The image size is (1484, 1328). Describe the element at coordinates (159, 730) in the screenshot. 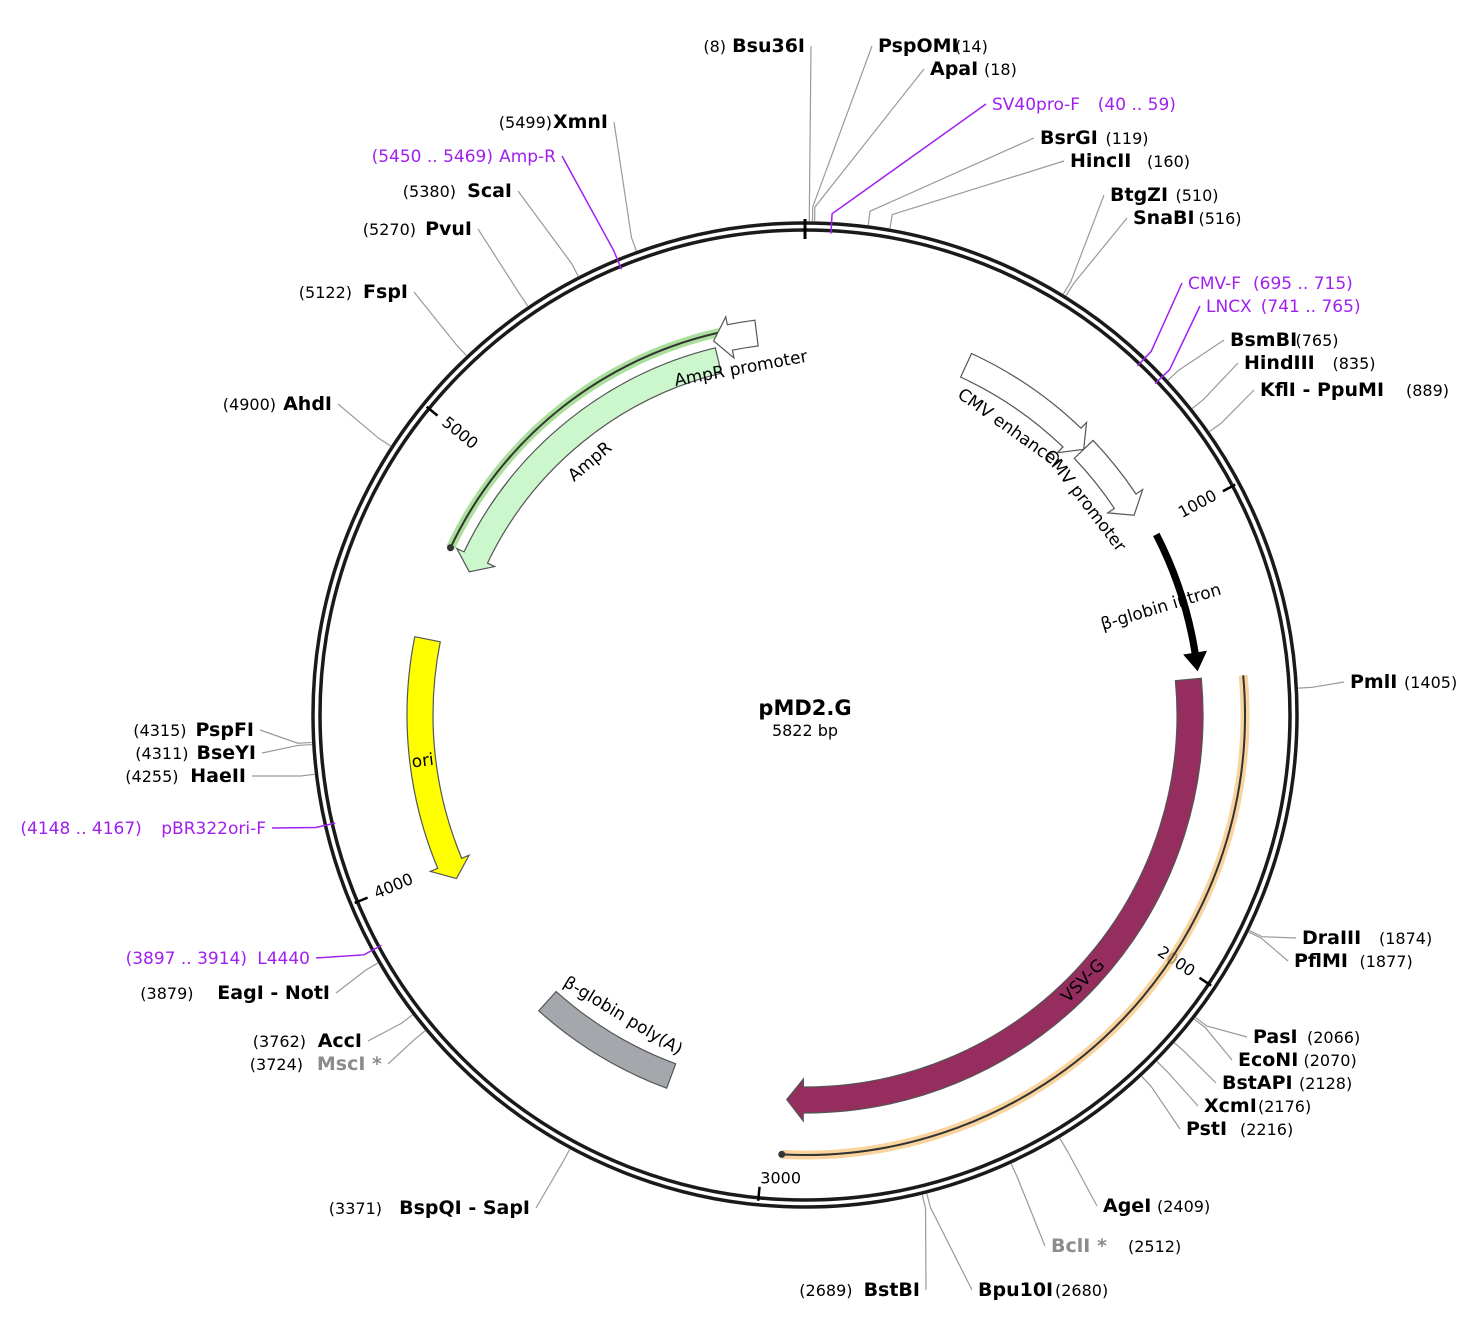

I see `enzyme-position: (4315)` at that location.